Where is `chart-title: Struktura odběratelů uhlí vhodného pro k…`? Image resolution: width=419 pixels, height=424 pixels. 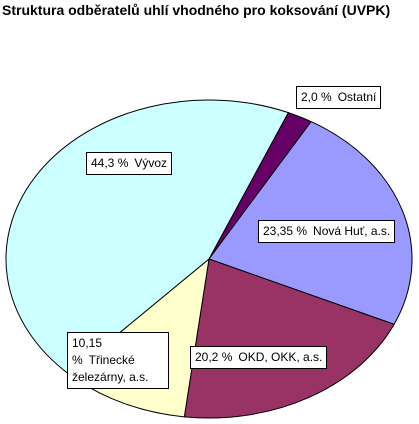
chart-title: Struktura odběratelů uhlí vhodného pro k… is located at coordinates (196, 10).